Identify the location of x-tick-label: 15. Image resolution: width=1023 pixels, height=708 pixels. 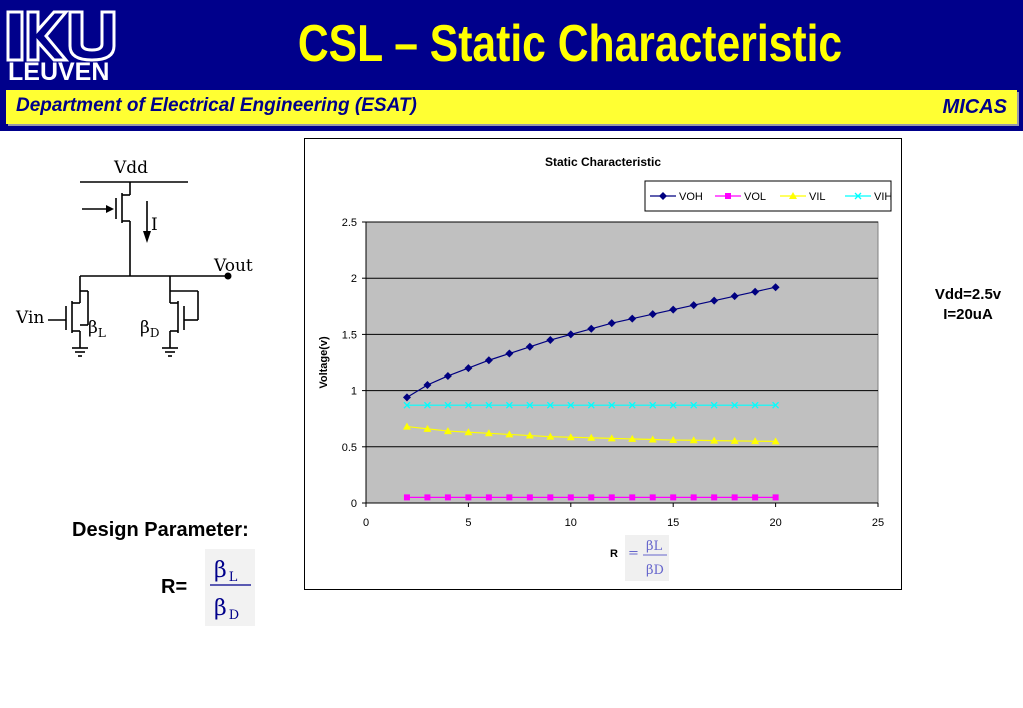
(673, 523).